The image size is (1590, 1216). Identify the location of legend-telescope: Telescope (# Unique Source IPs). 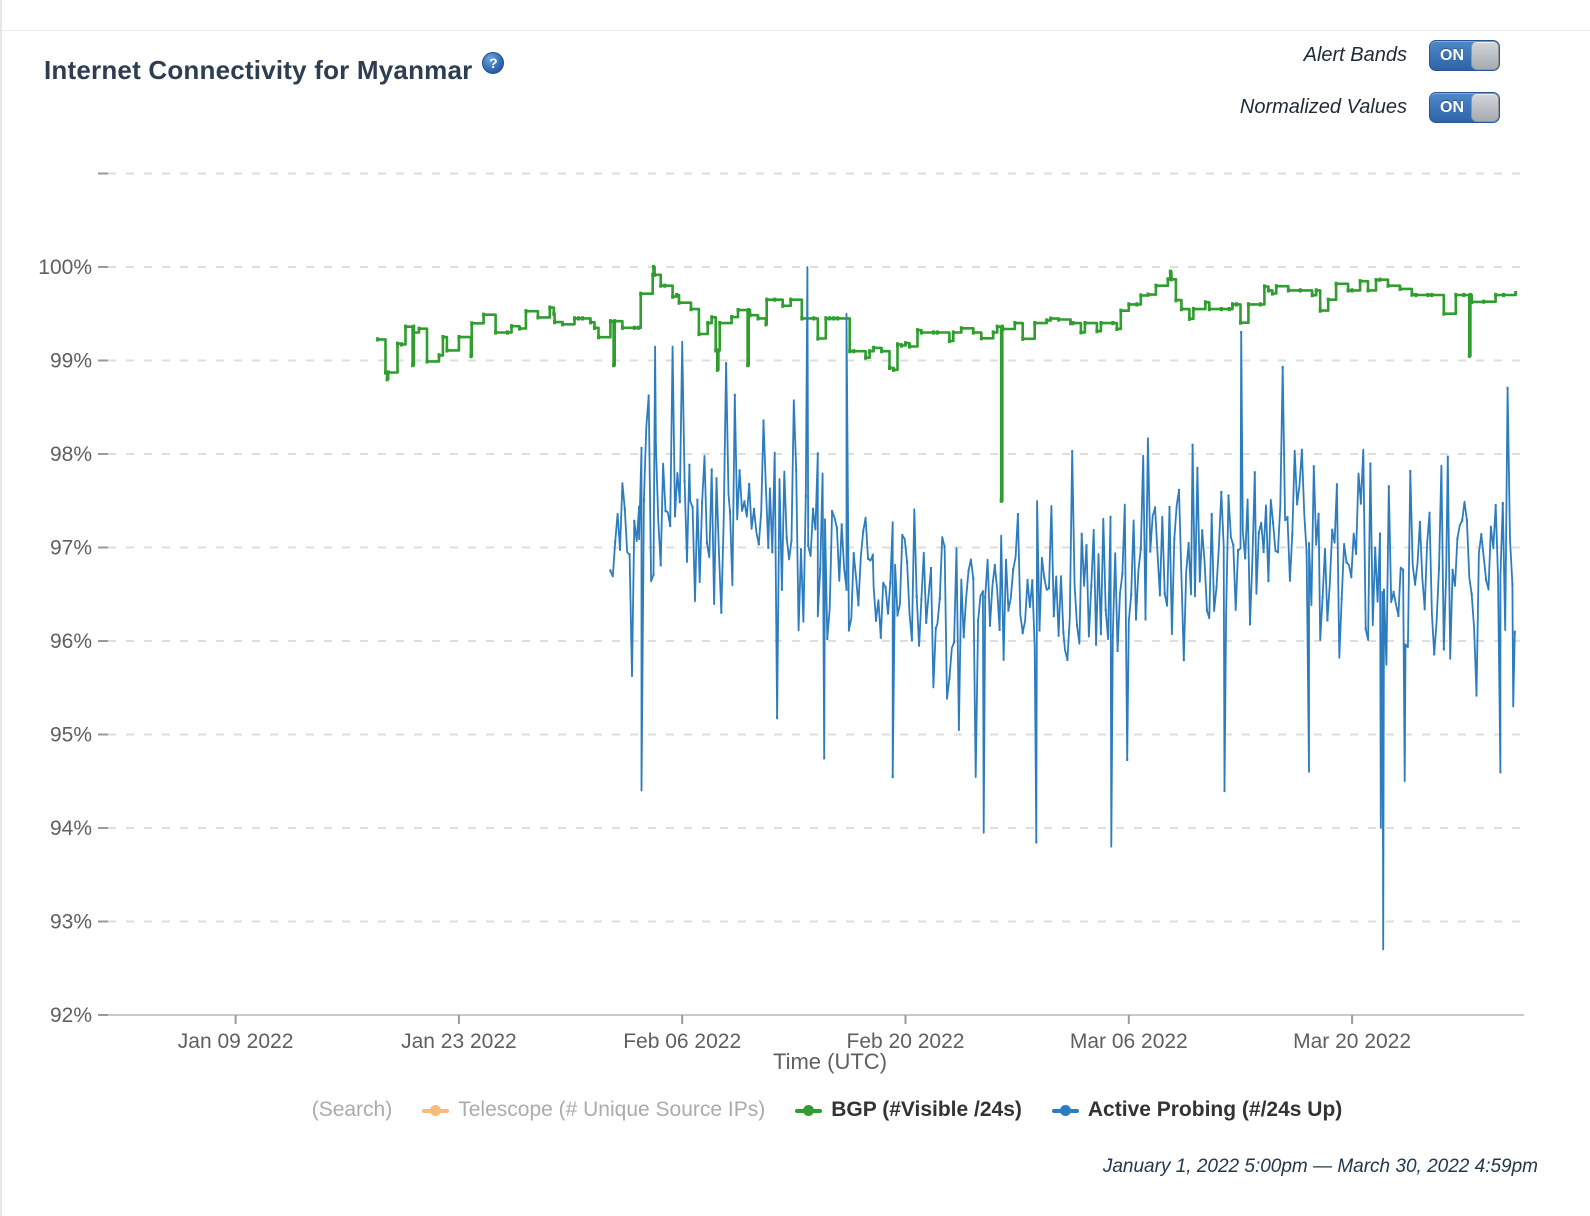
(593, 1110).